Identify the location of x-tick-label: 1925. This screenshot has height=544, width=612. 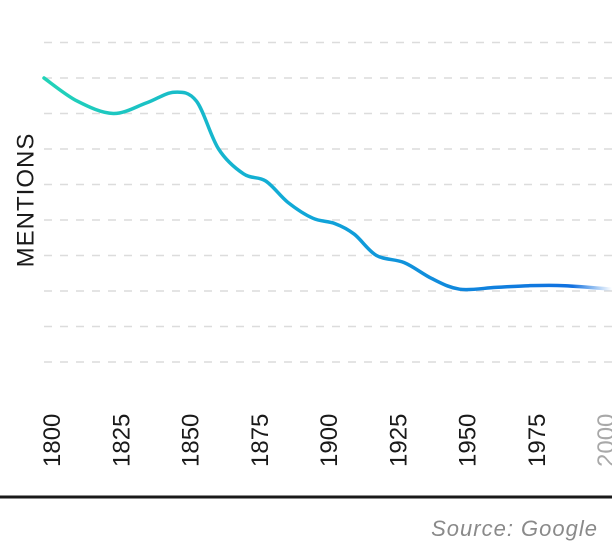
(398, 440).